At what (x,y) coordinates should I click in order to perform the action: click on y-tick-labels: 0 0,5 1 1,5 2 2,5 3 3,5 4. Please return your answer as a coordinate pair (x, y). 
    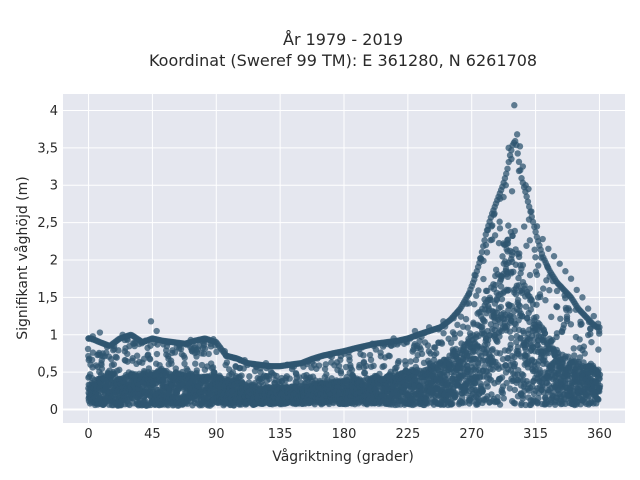
    Looking at the image, I should click on (47, 261).